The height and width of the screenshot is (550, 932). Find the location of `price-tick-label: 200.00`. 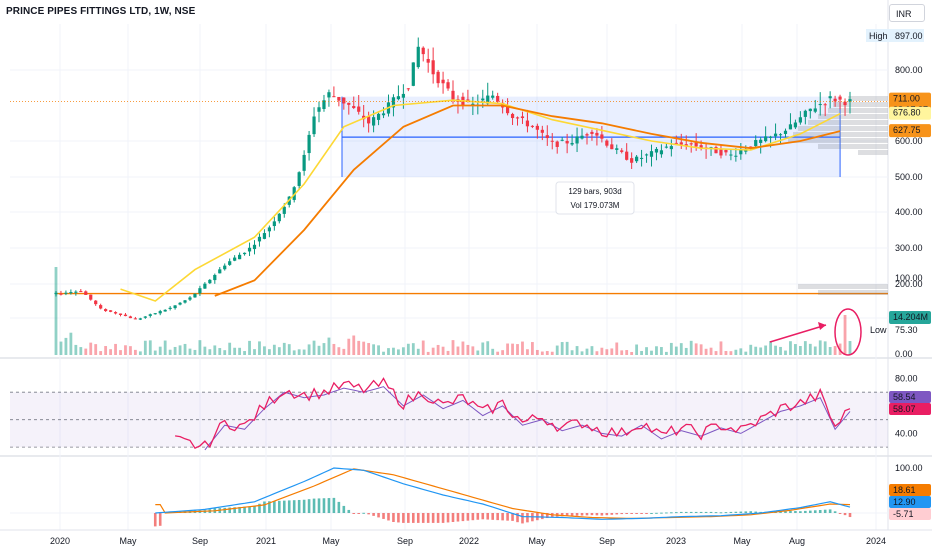

price-tick-label: 200.00 is located at coordinates (909, 284).